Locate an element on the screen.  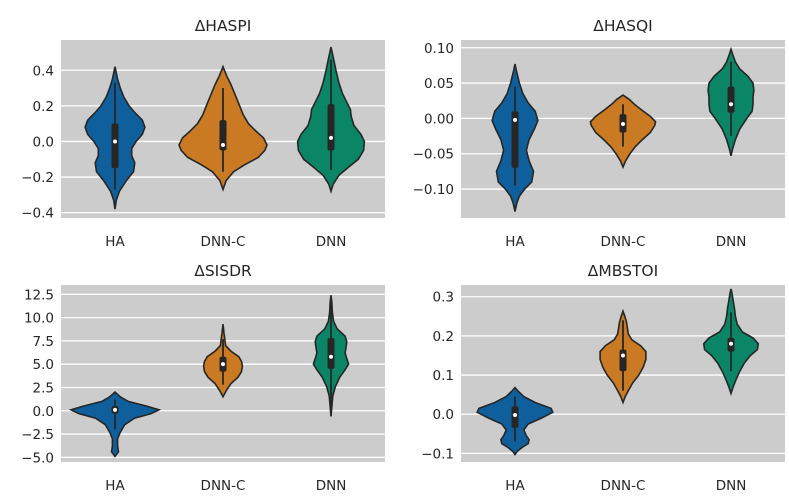
y-tick-label: 0.4 is located at coordinates (43, 71).